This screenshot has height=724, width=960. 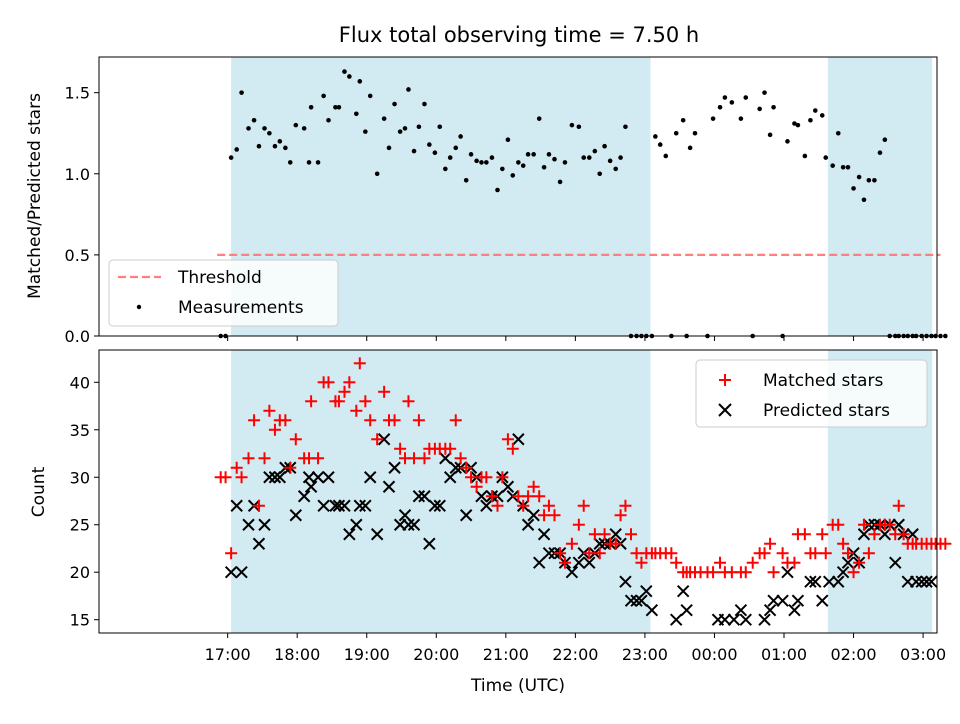 I want to click on bottom-y-tick-label: 15, so click(x=80, y=620).